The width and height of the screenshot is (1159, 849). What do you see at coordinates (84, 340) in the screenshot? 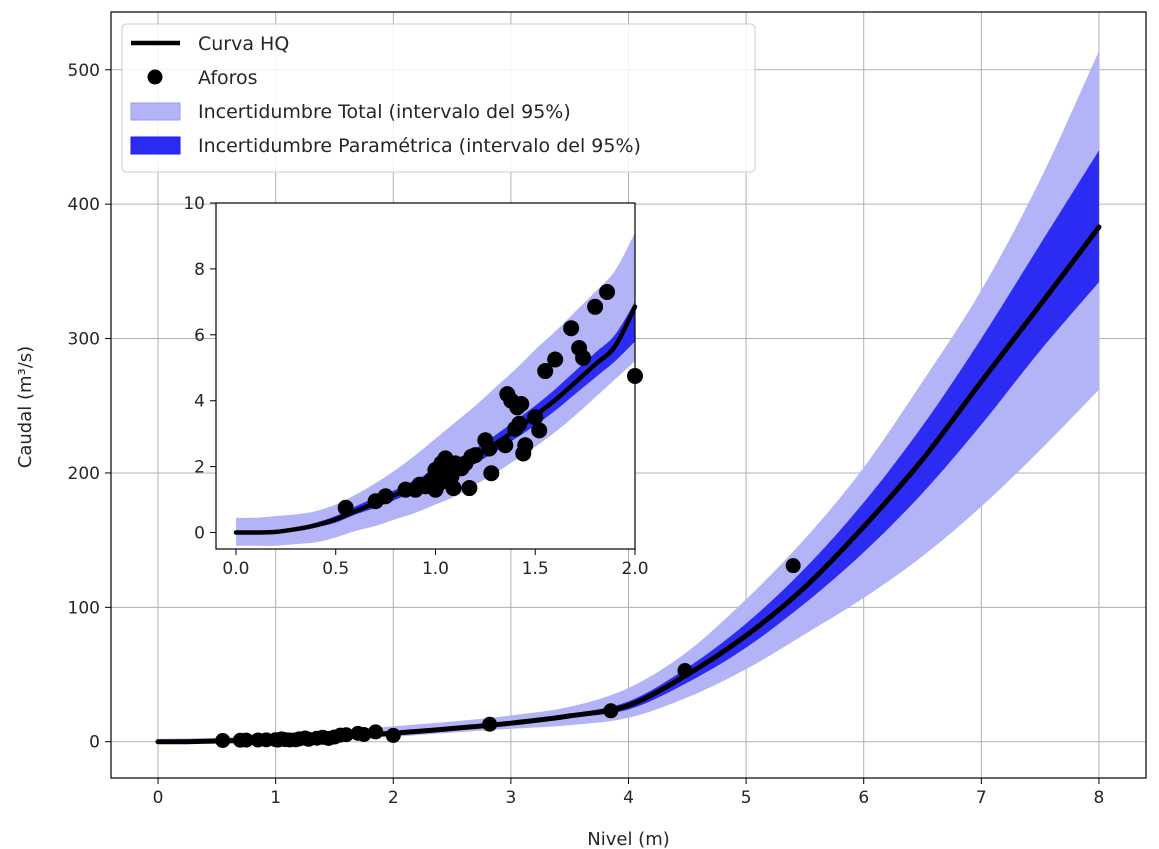
I see `main-y-tick-label: 300` at bounding box center [84, 340].